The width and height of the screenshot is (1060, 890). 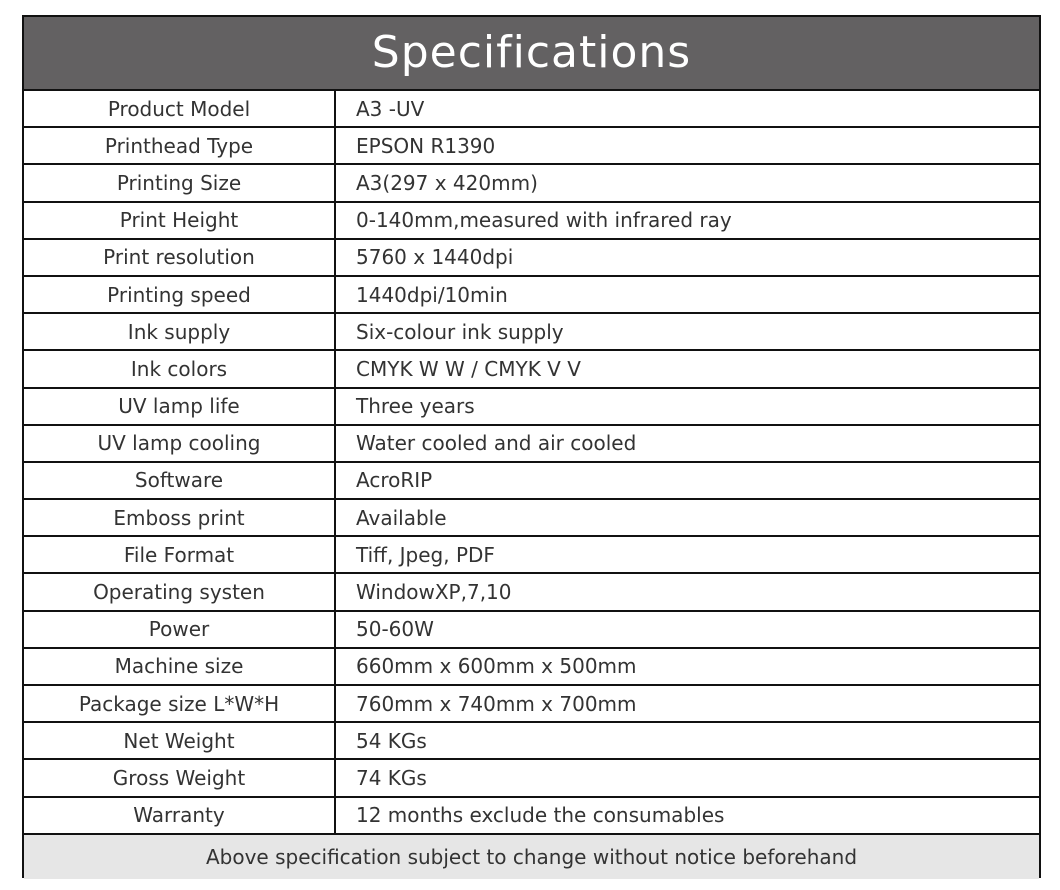 I want to click on table-row: Net Weight 54 KGs, so click(x=531, y=741).